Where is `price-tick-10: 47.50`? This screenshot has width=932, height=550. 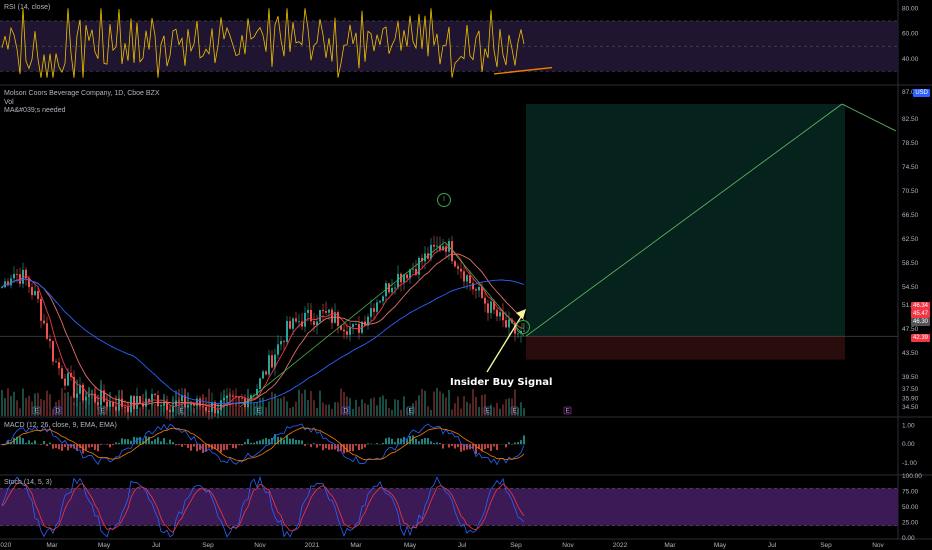 price-tick-10: 47.50 is located at coordinates (910, 329).